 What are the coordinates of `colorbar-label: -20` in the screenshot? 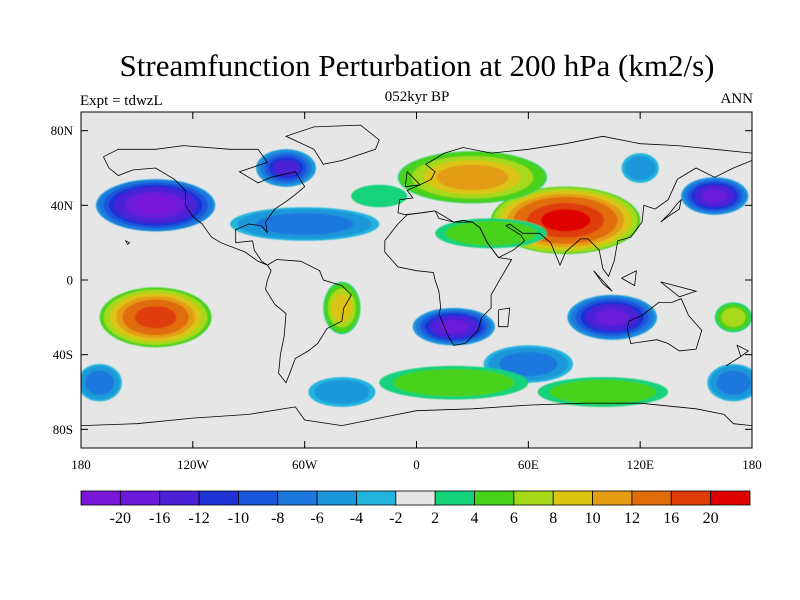 It's located at (120, 518).